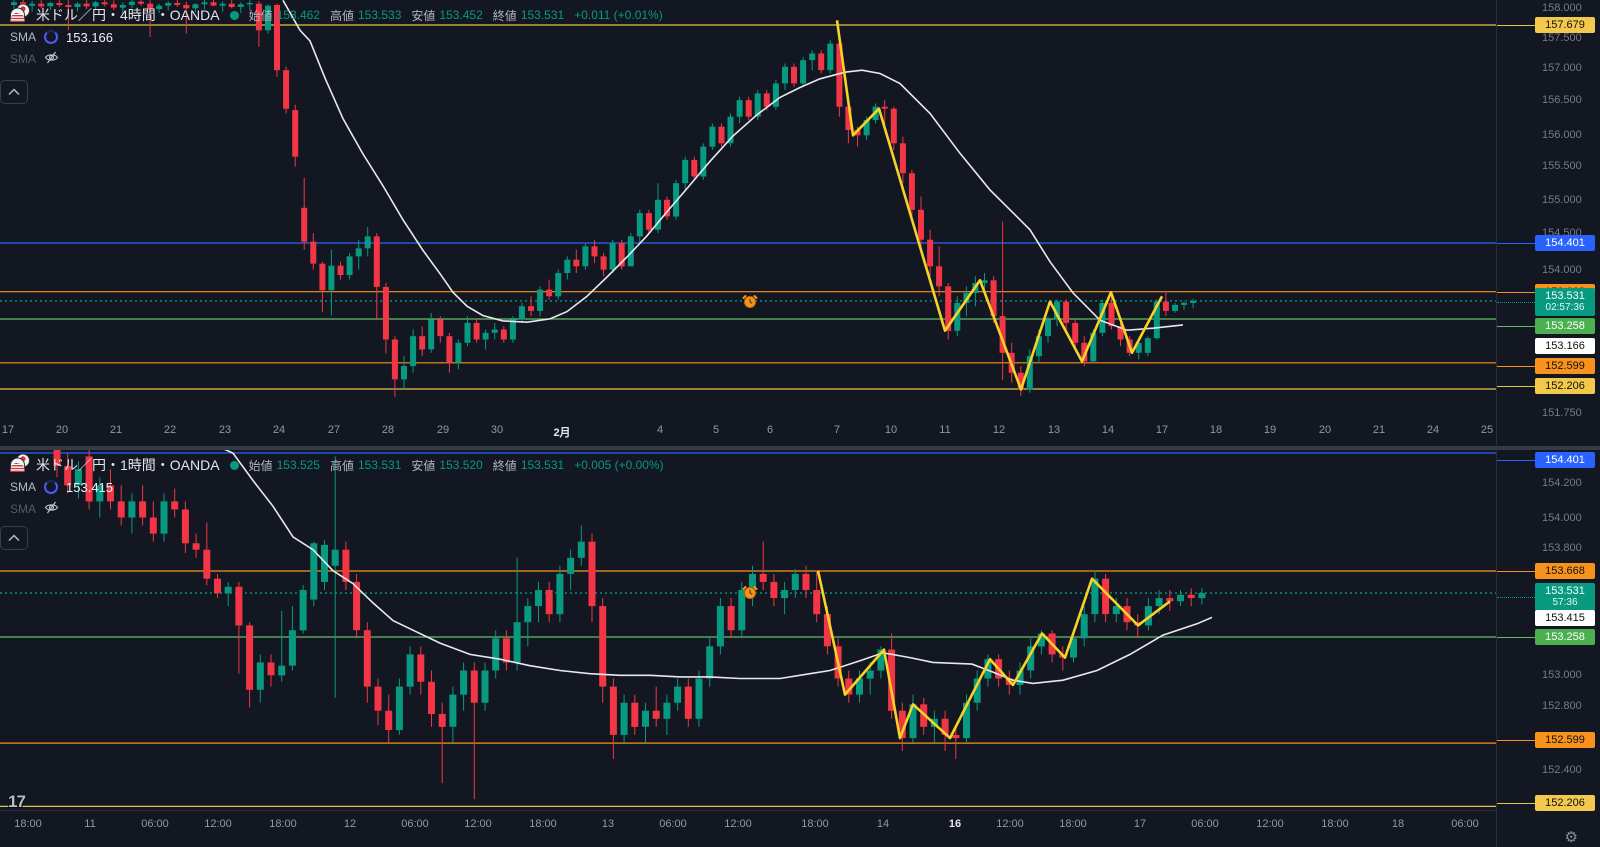  Describe the element at coordinates (1565, 571) in the screenshot. I see `price-label-orange: 153.668` at that location.